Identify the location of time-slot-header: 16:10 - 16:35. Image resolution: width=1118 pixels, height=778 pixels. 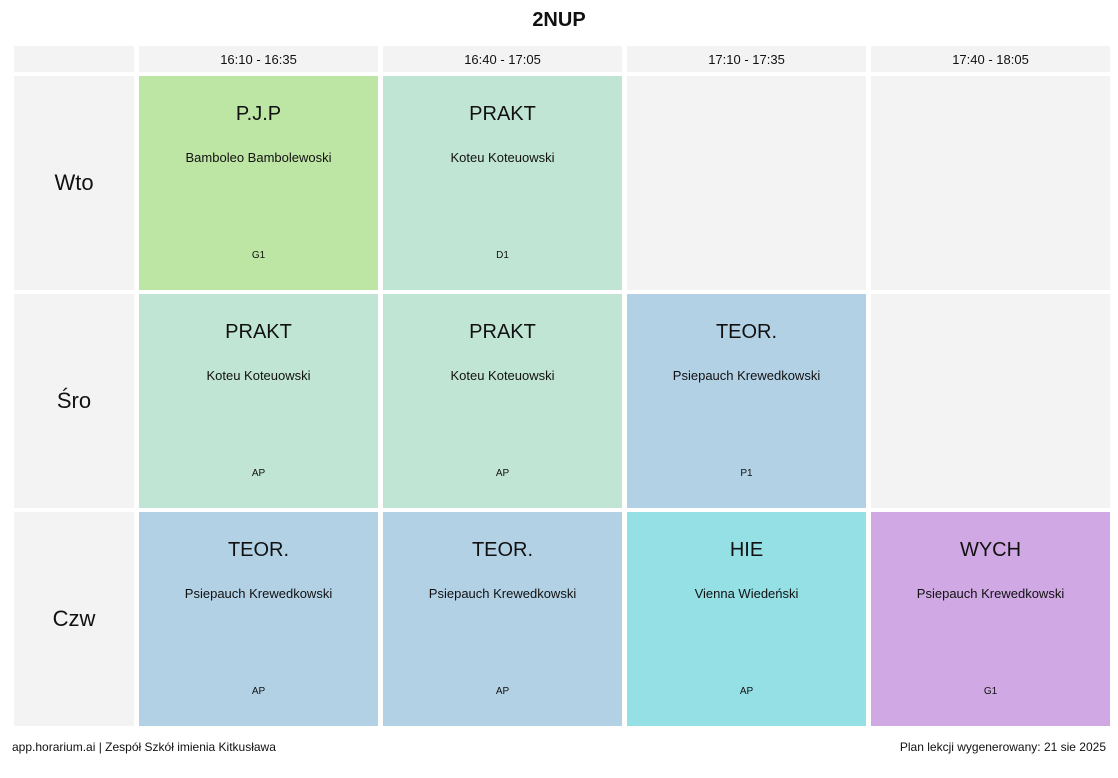
(258, 59).